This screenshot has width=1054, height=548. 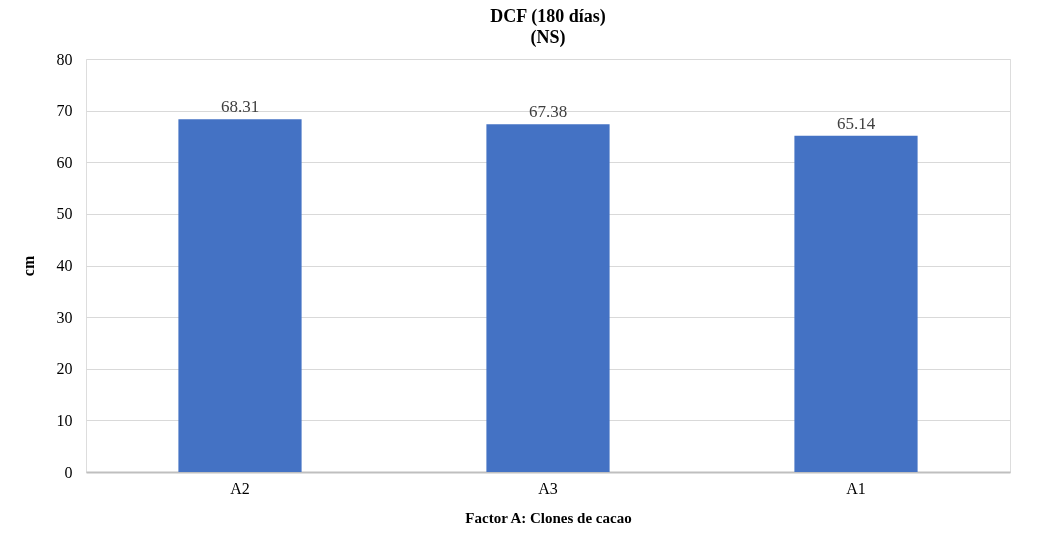 What do you see at coordinates (856, 123) in the screenshot?
I see `data-label: 65.14` at bounding box center [856, 123].